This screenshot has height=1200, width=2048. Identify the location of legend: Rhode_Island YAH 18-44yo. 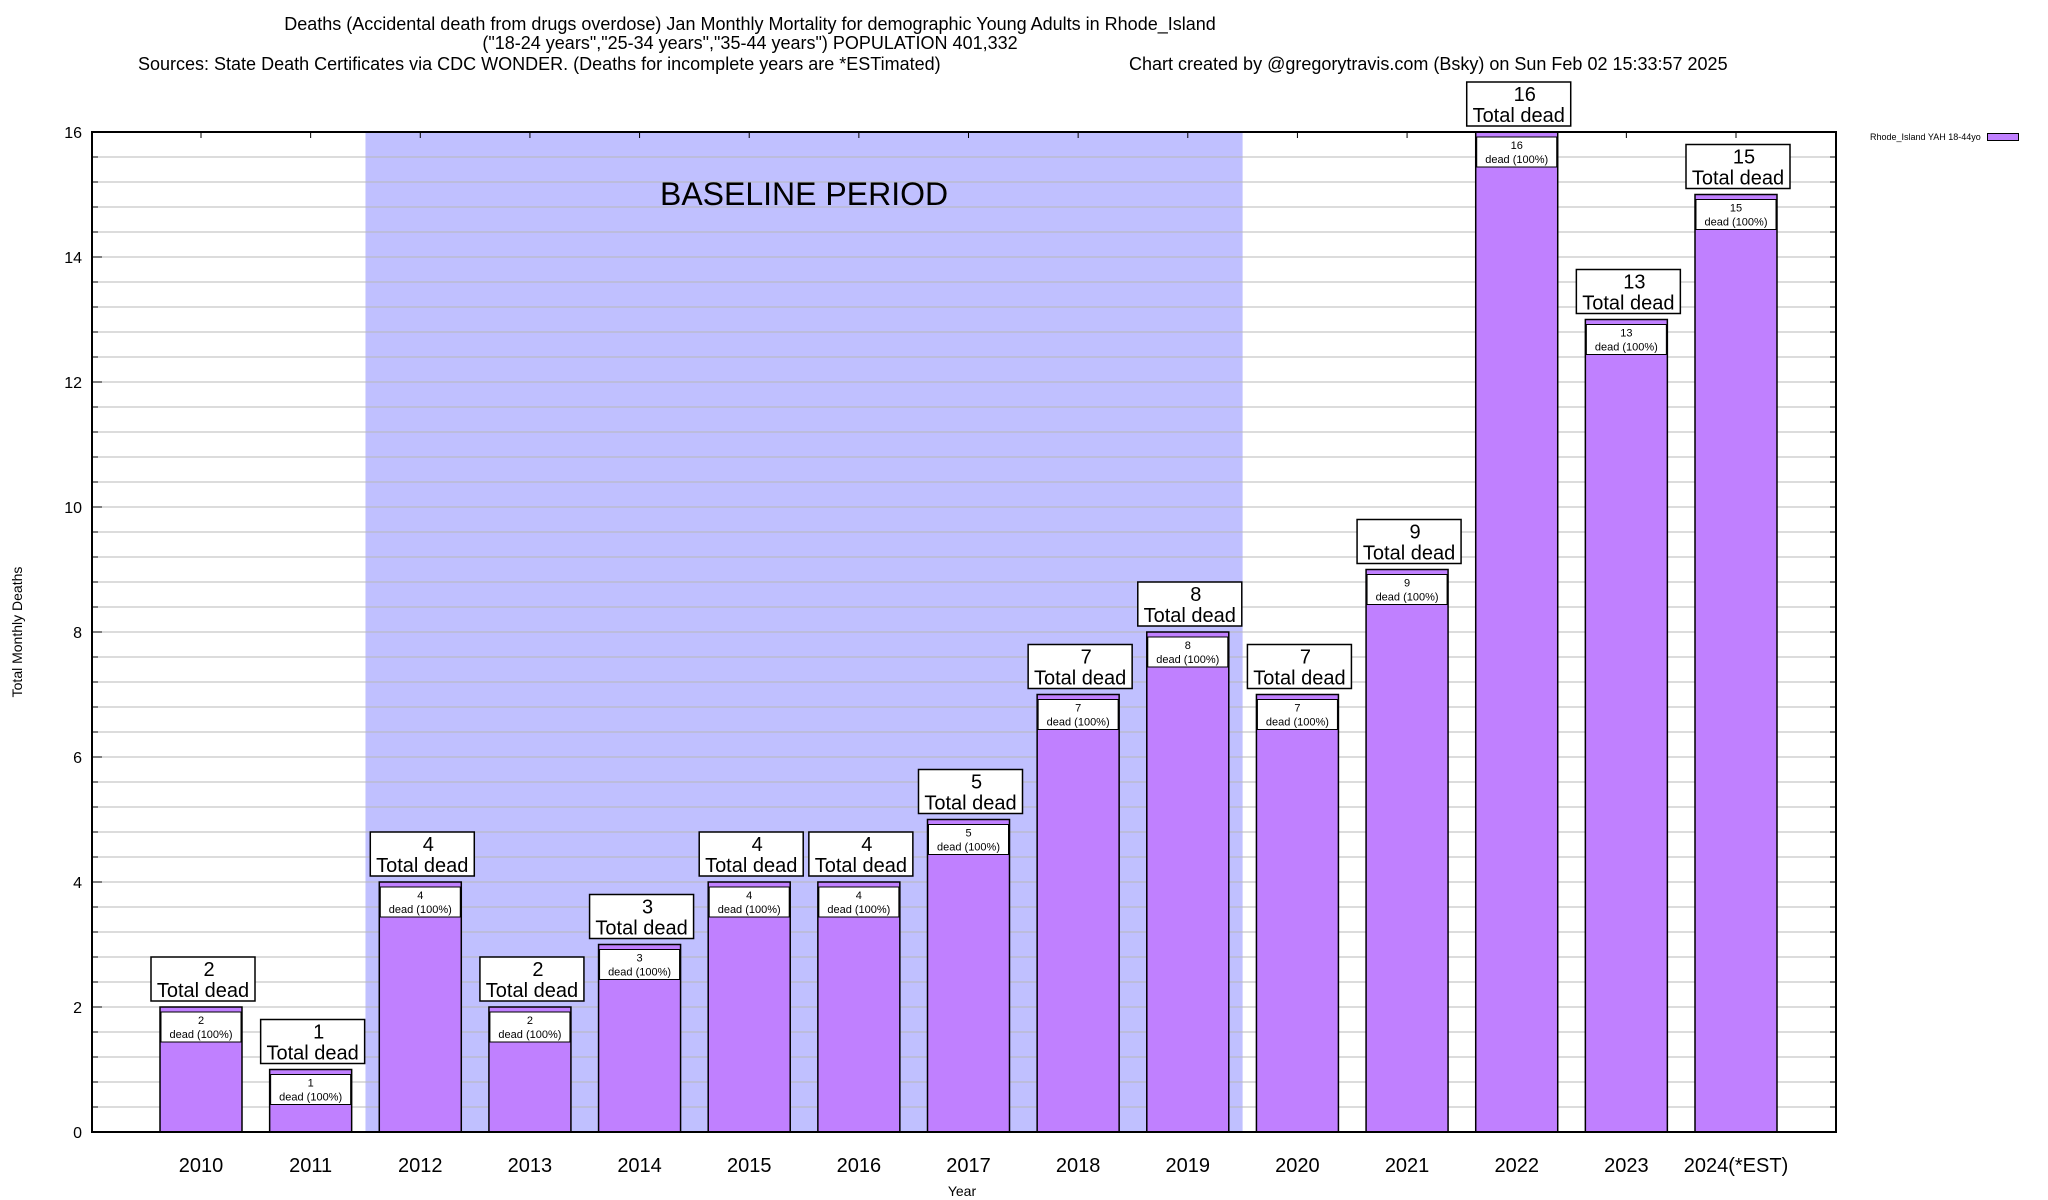
(1944, 137).